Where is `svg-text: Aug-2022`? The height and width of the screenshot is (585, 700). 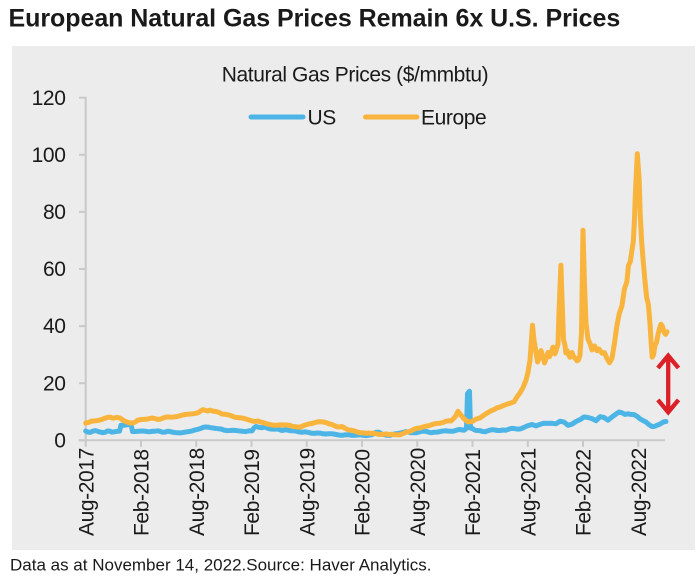
svg-text: Aug-2022 is located at coordinates (639, 492).